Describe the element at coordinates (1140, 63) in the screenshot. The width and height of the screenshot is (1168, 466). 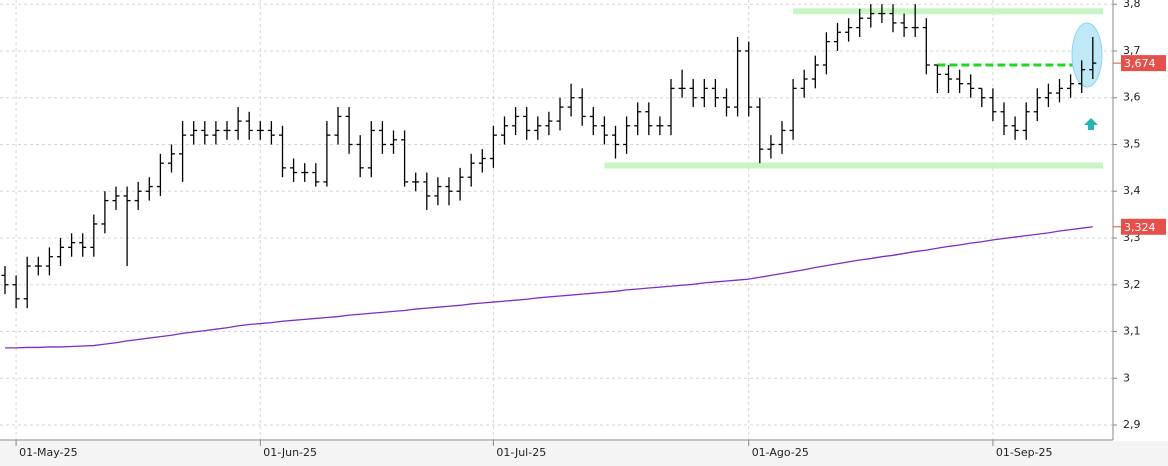
I see `price-label: 3,674` at that location.